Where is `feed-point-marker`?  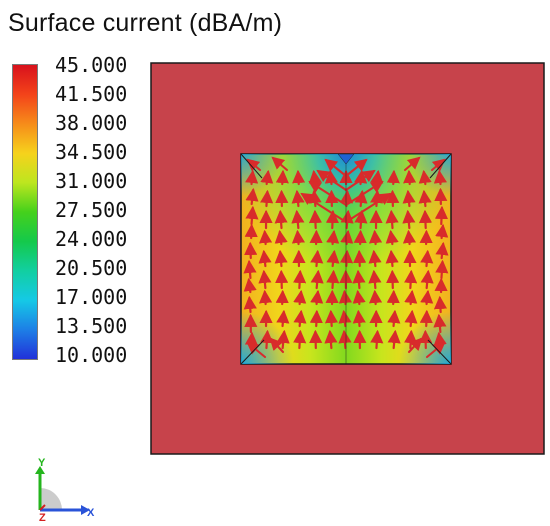 feed-point-marker is located at coordinates (346, 159).